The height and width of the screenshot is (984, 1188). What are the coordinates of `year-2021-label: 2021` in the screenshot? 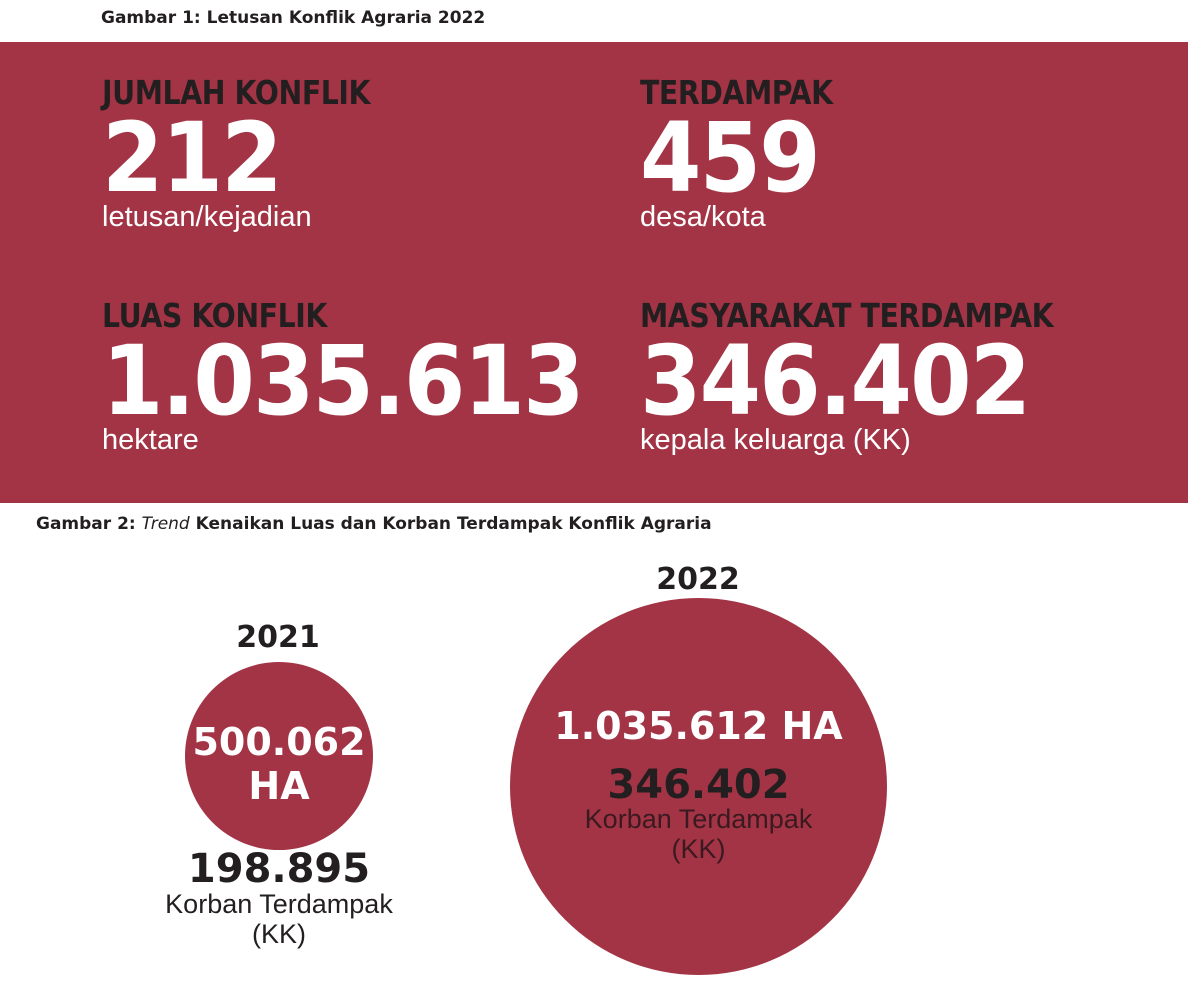 It's located at (278, 637).